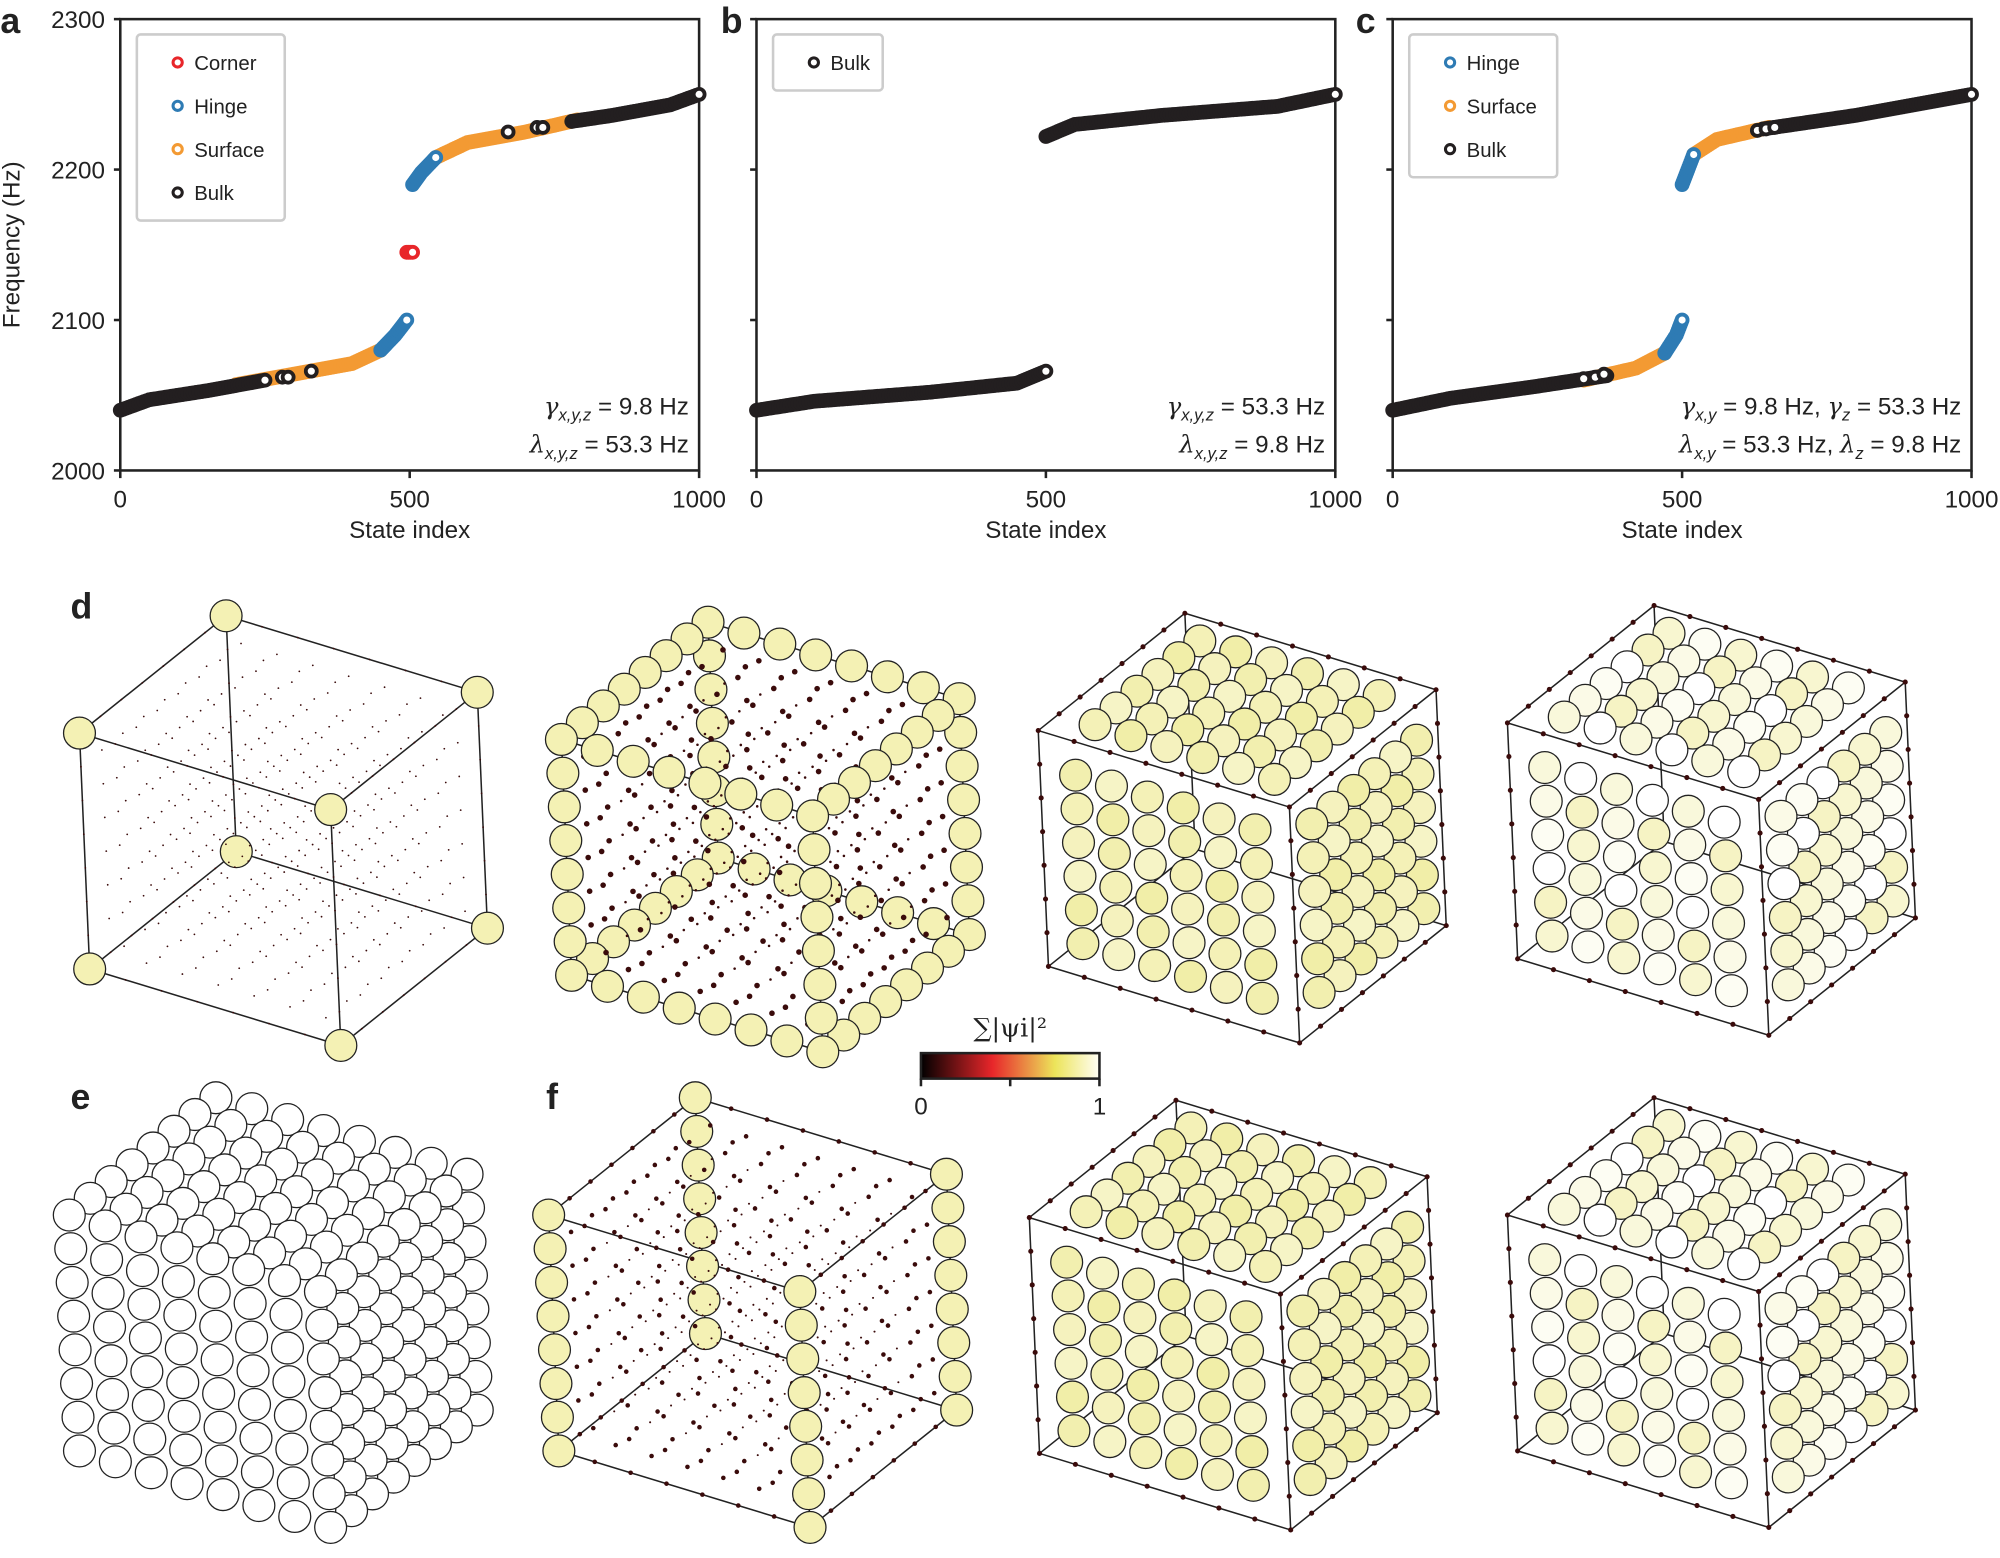 Image resolution: width=2000 pixels, height=1558 pixels. What do you see at coordinates (1046, 252) in the screenshot?
I see `series-bulk` at bounding box center [1046, 252].